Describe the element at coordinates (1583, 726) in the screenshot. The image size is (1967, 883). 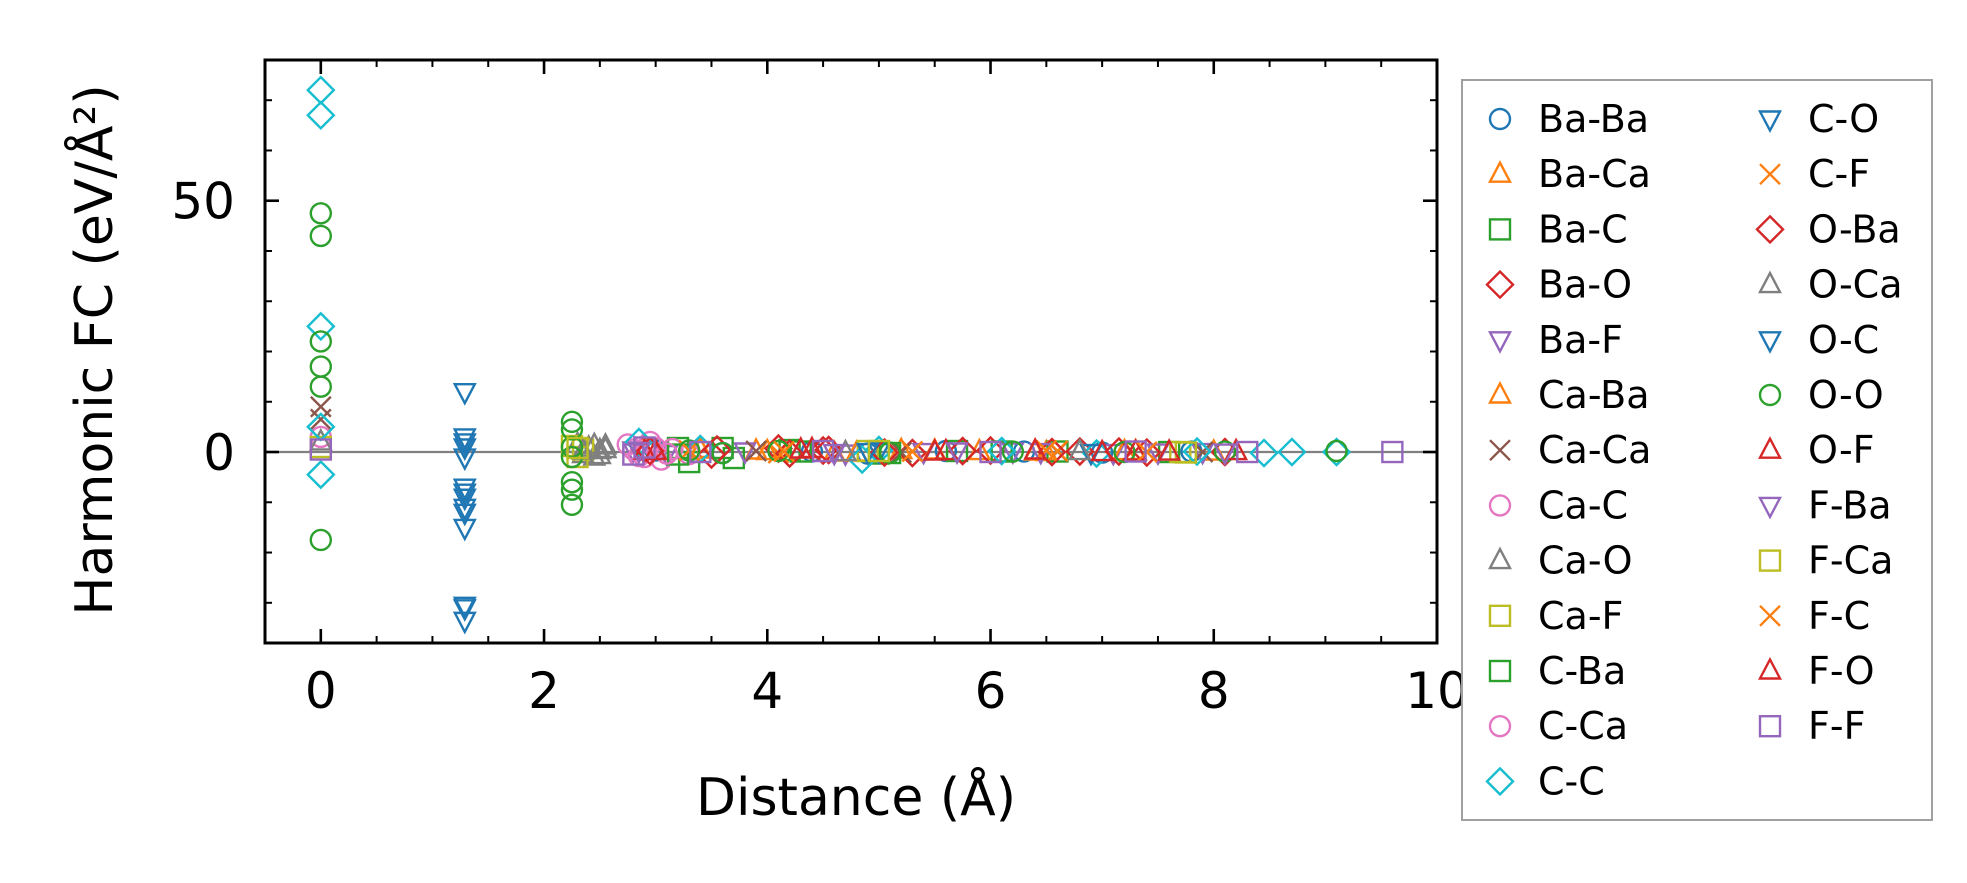
I see `legend-label: C-Ca` at that location.